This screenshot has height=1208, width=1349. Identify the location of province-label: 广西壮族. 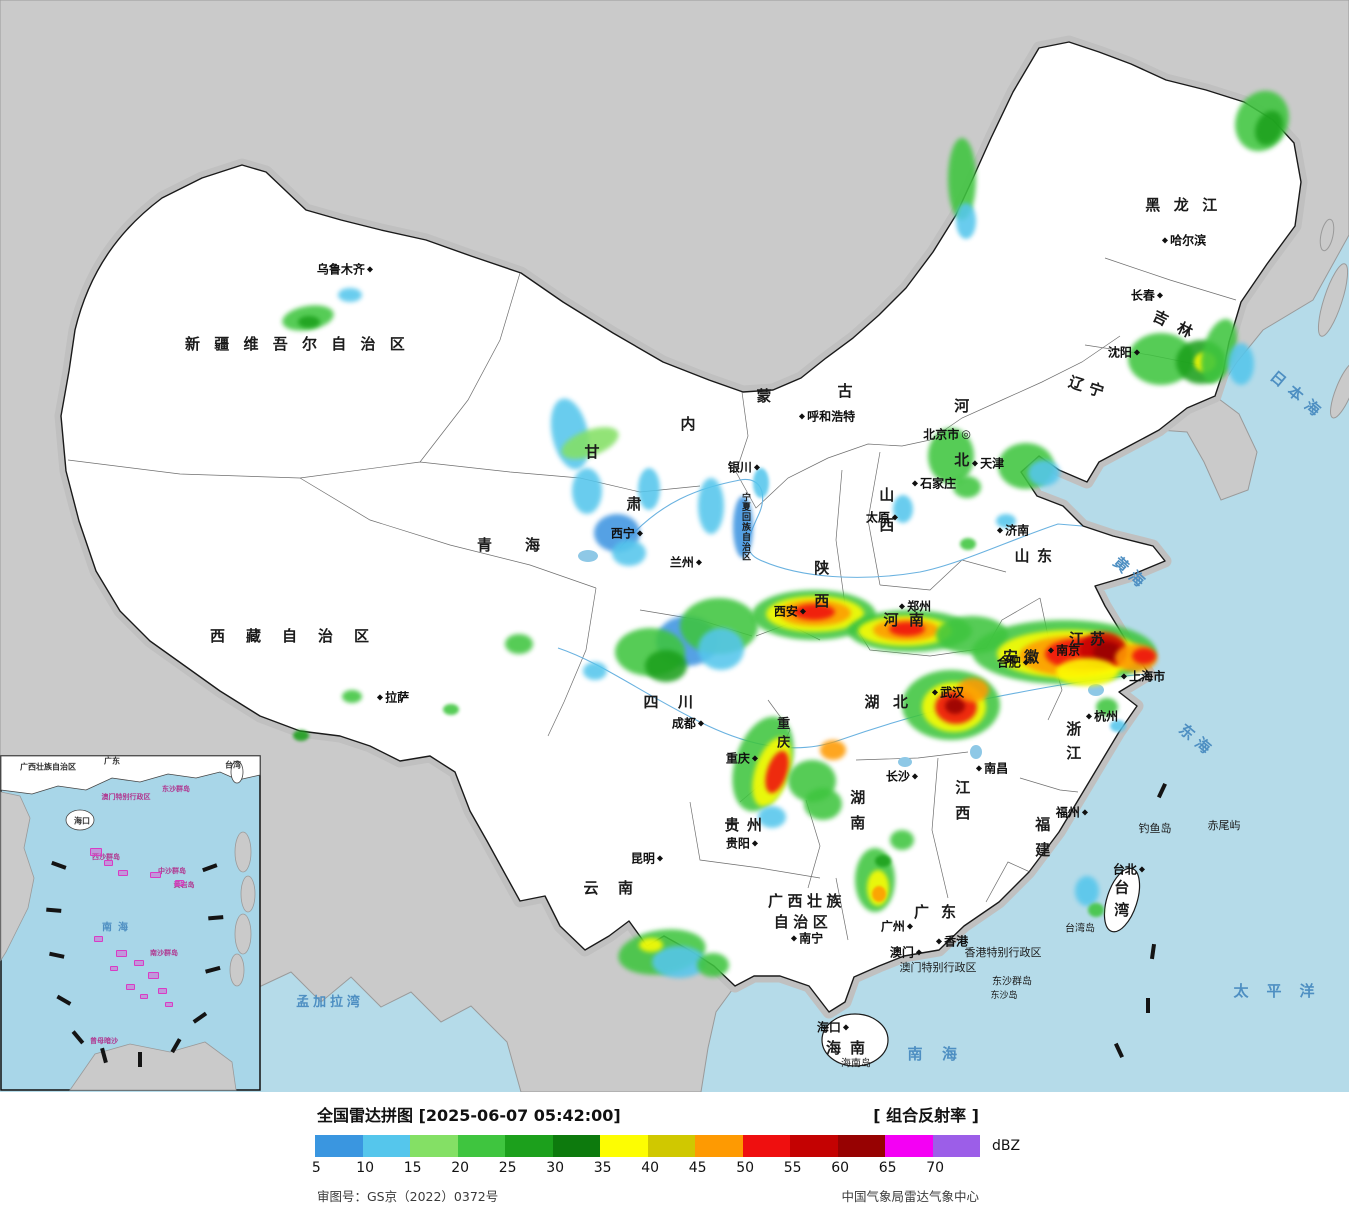
(807, 900).